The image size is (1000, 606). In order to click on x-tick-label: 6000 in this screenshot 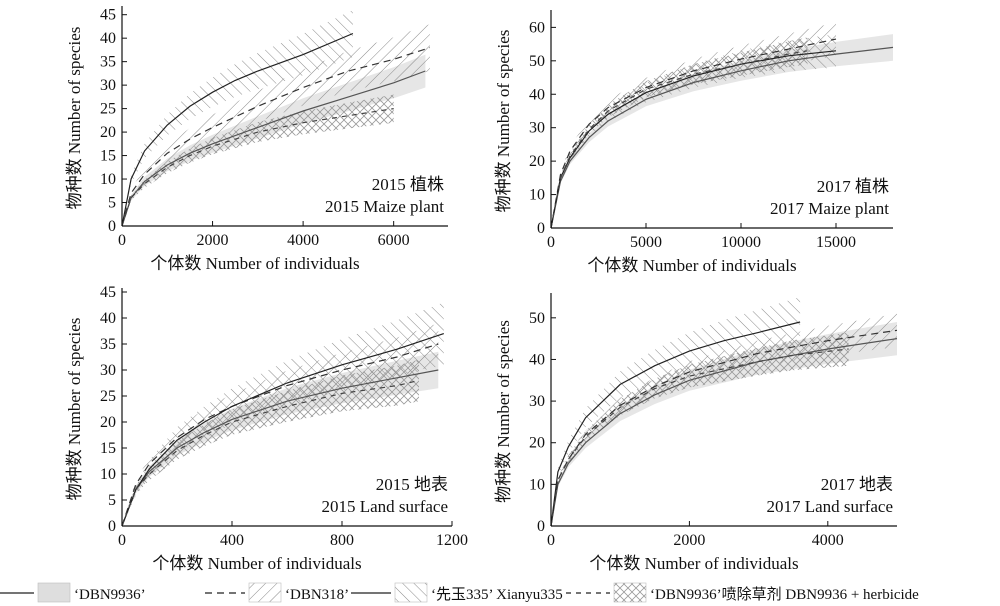, I will do `click(394, 240)`.